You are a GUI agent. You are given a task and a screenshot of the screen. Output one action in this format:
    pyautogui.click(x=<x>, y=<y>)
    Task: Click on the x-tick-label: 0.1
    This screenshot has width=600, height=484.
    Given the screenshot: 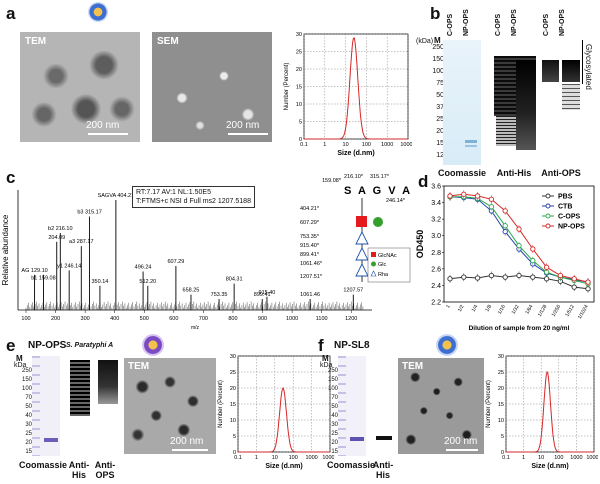 What is the action you would take?
    pyautogui.click(x=238, y=458)
    